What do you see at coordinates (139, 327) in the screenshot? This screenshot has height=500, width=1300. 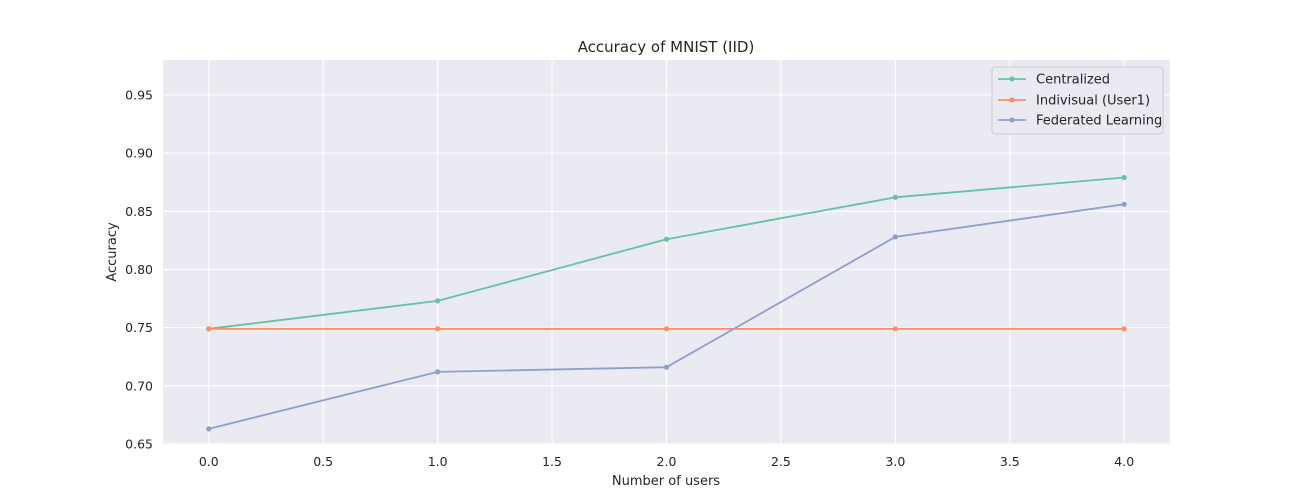 I see `y-tick-label: 0.75` at bounding box center [139, 327].